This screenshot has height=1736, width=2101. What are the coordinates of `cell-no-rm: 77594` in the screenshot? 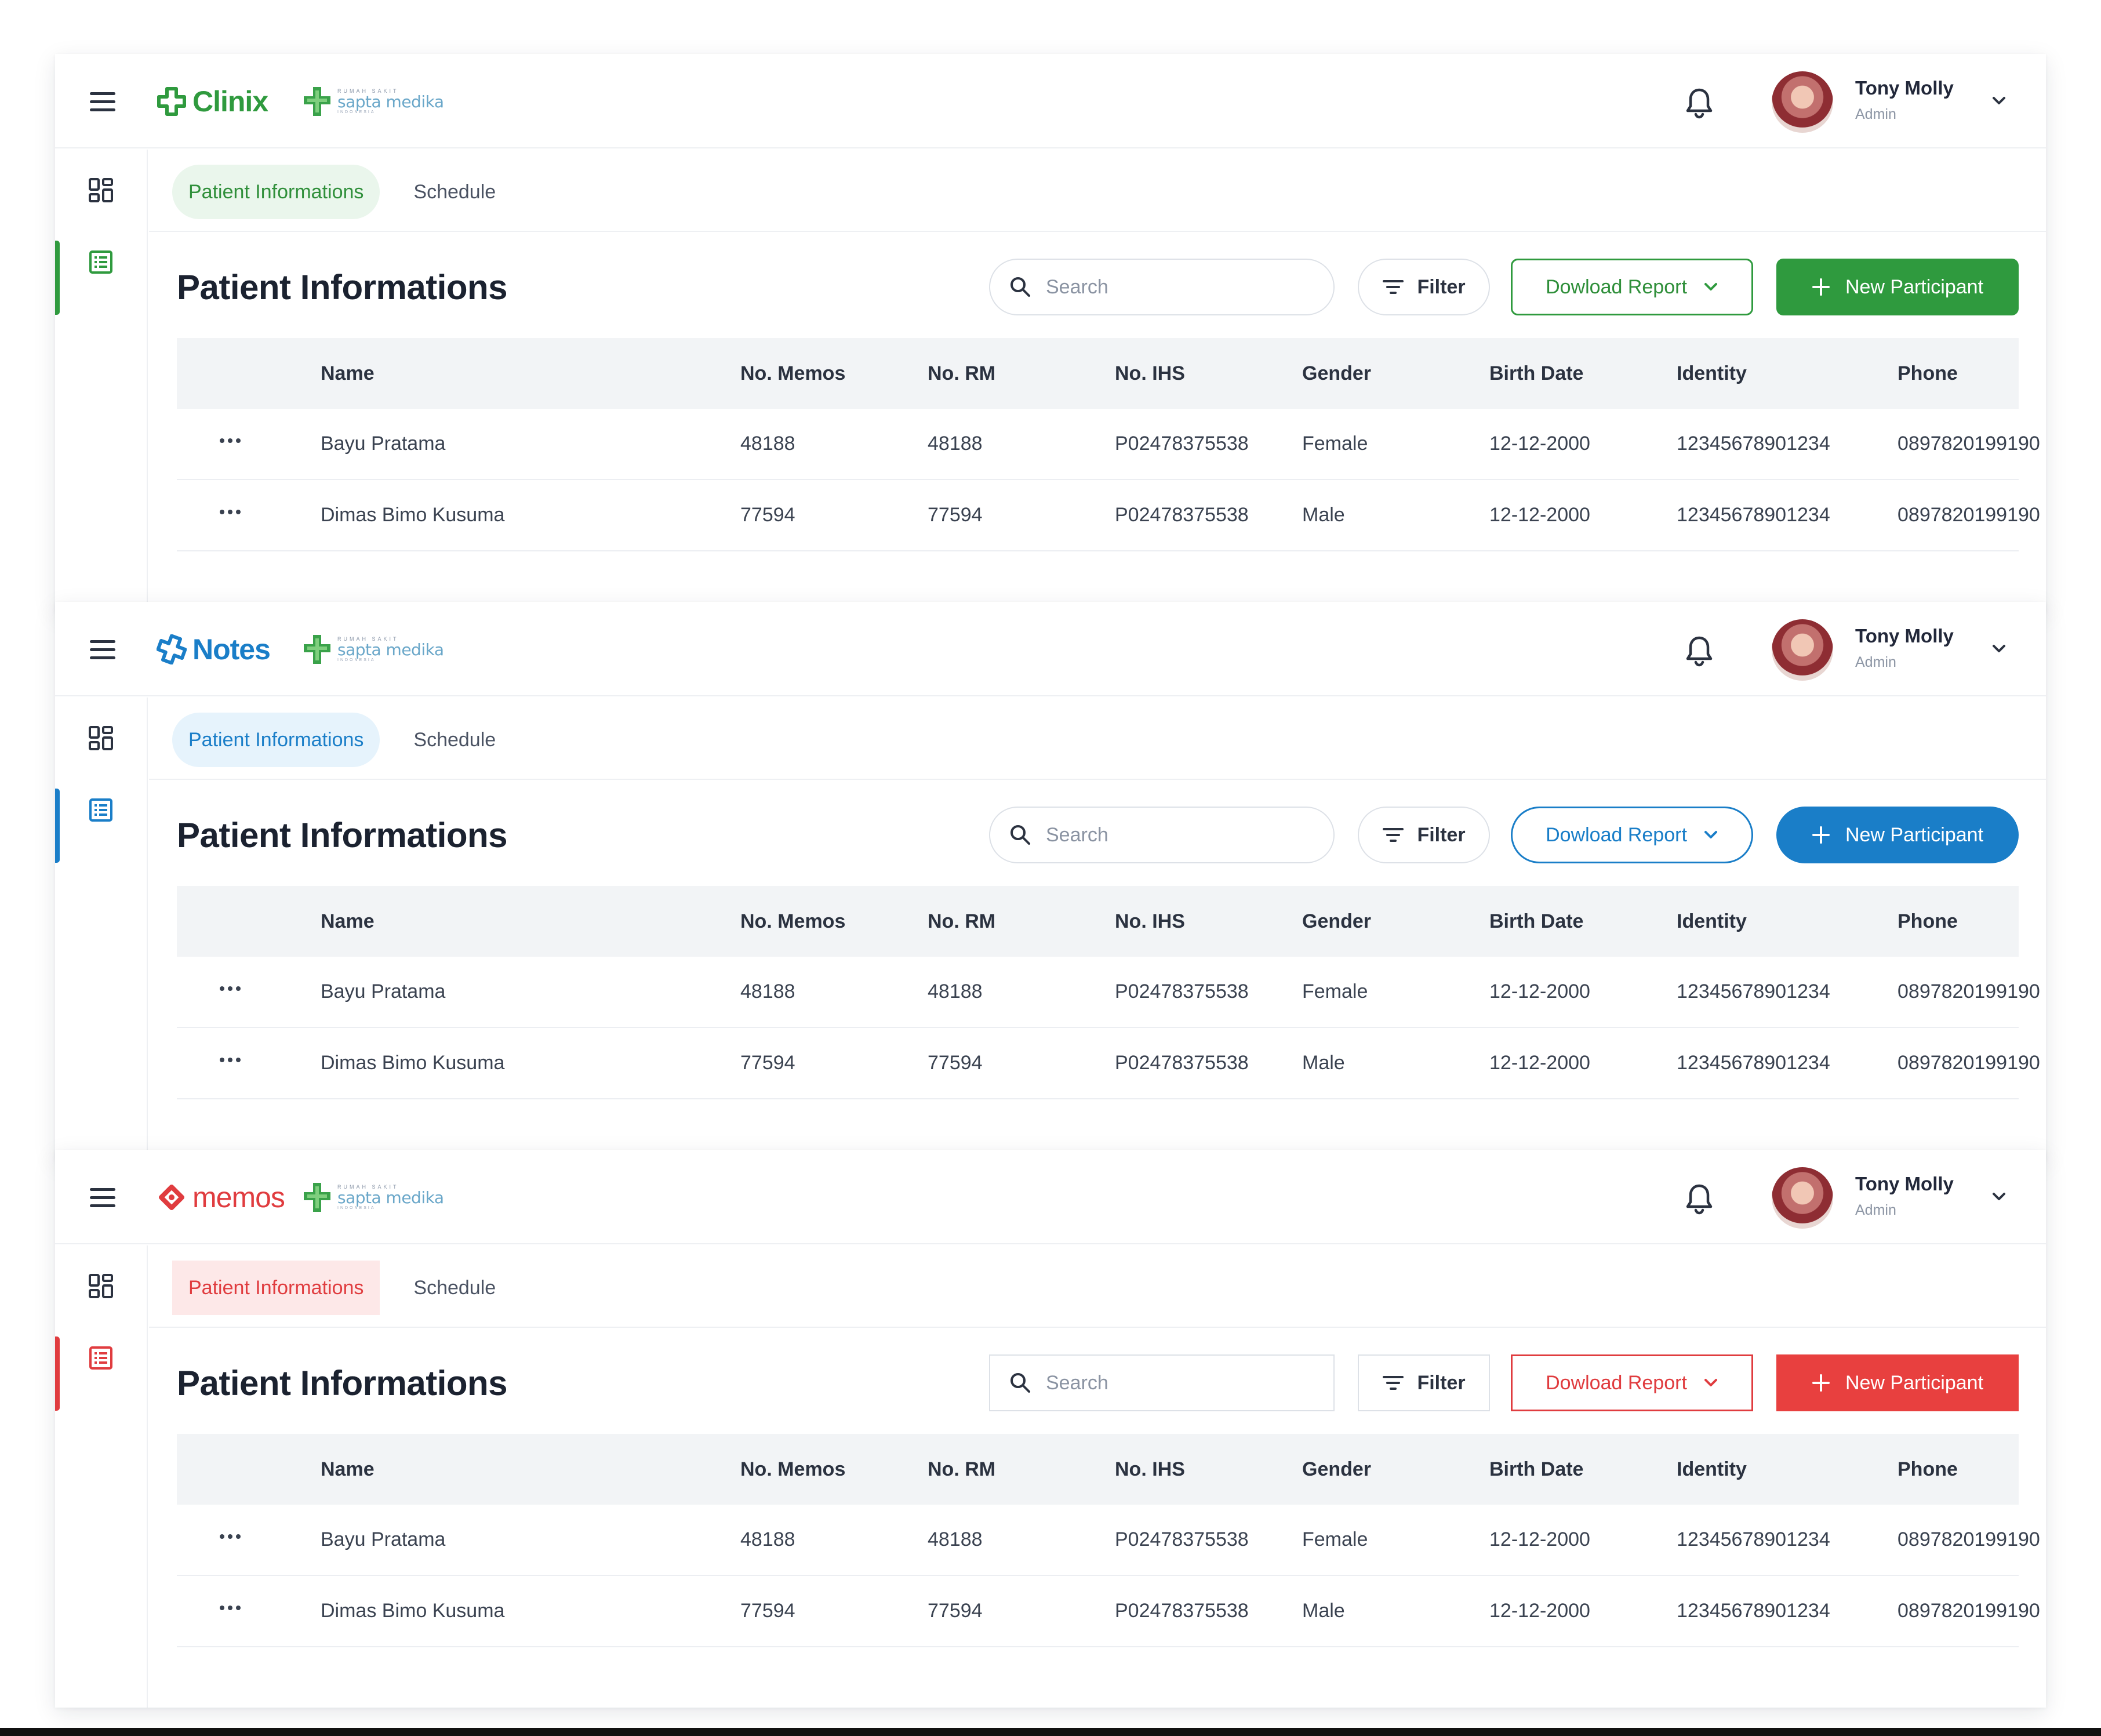 It's located at (955, 1063).